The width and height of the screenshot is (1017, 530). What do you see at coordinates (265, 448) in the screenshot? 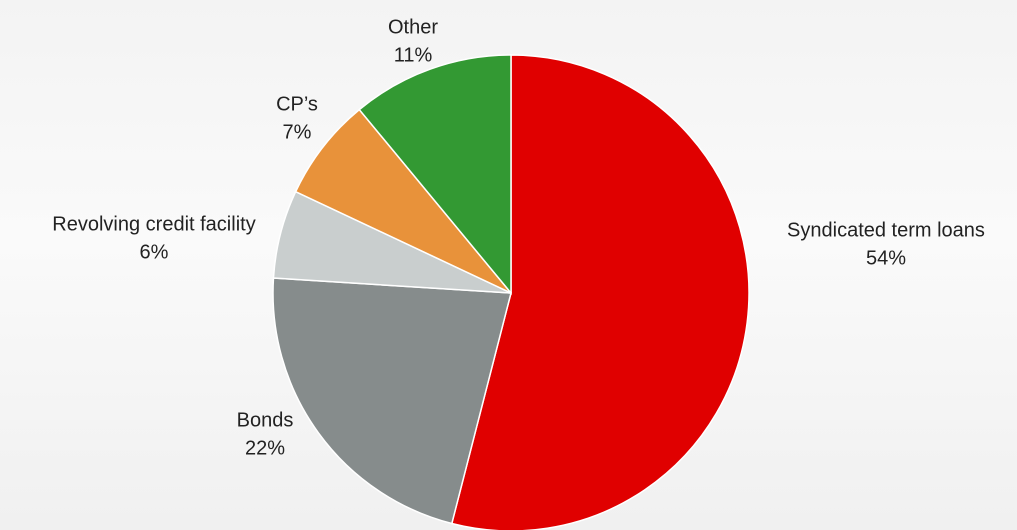
I see `slice-value-label: 22%` at bounding box center [265, 448].